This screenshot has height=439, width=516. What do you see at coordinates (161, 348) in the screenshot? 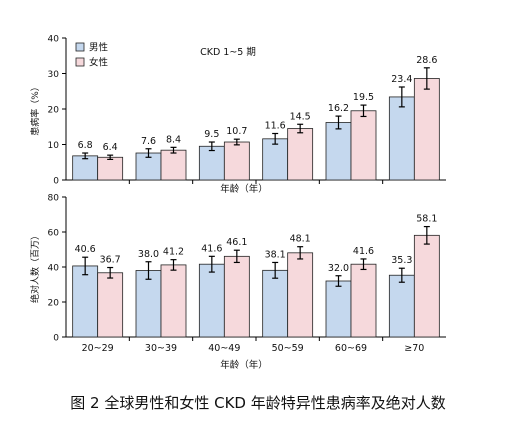
I see `x-tick-label: 30~39` at bounding box center [161, 348].